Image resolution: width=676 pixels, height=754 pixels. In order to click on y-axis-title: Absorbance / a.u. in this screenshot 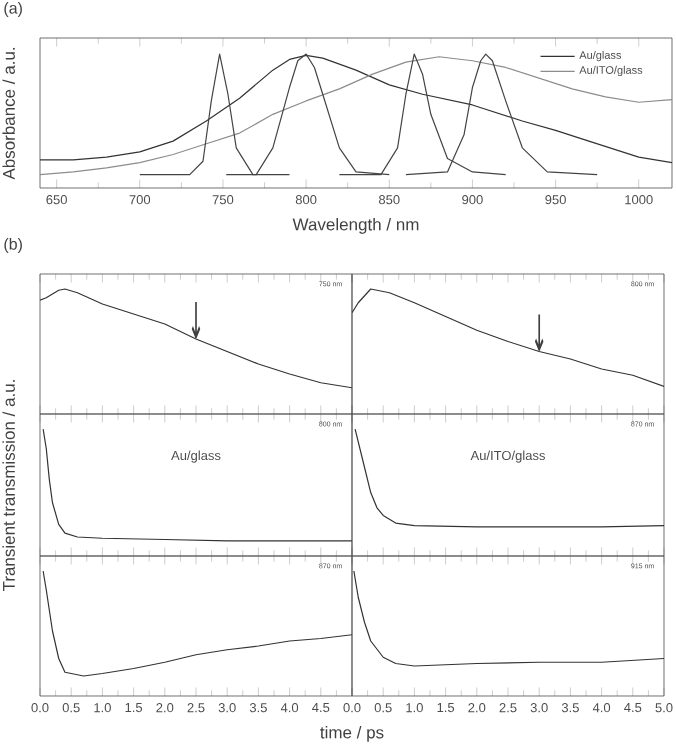, I will do `click(8, 113)`.